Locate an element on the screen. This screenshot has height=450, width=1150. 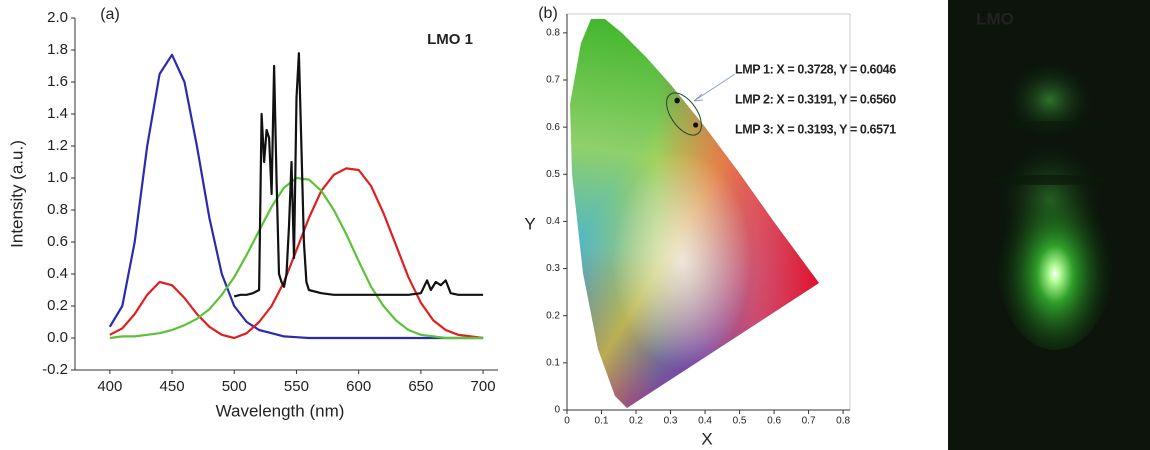
y-axis-label: Intensity (a.u.) is located at coordinates (16, 194).